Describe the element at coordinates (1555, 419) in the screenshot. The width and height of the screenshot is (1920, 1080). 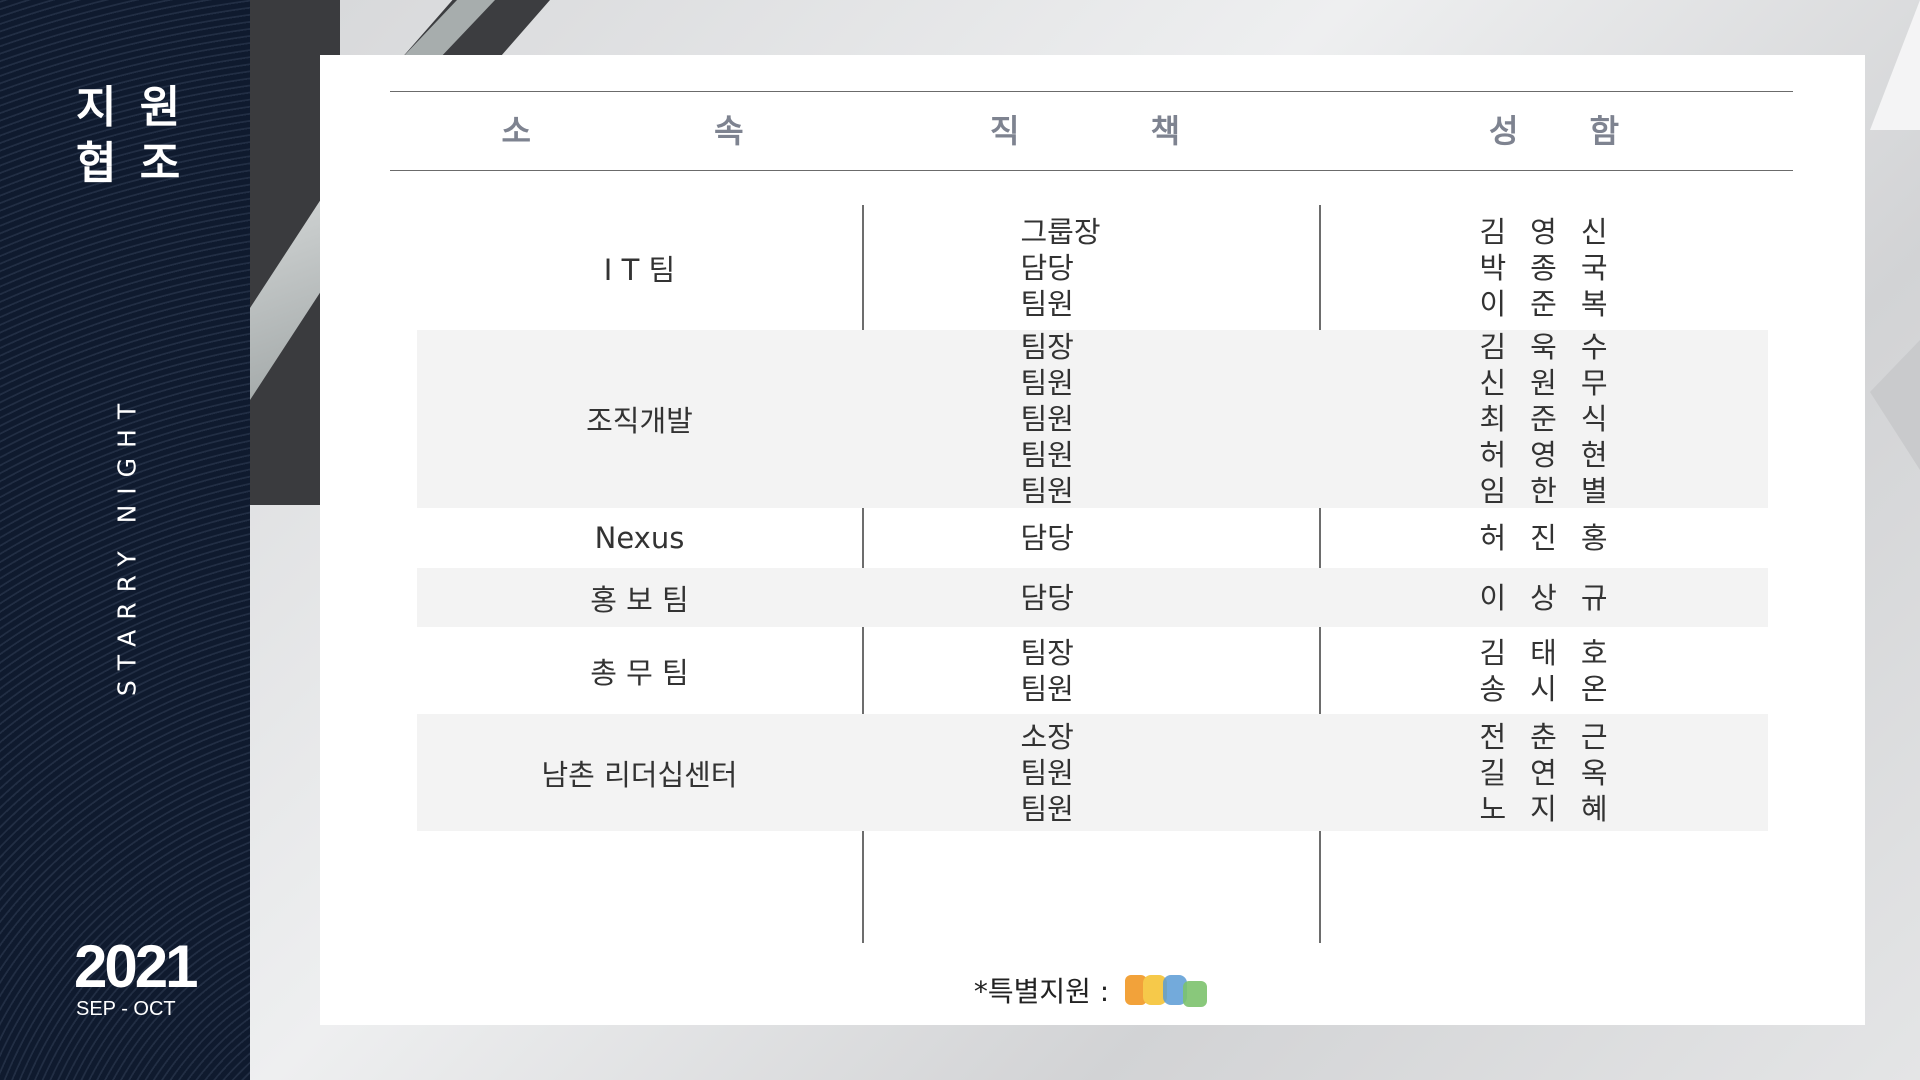
I see `name-text: 최준식` at that location.